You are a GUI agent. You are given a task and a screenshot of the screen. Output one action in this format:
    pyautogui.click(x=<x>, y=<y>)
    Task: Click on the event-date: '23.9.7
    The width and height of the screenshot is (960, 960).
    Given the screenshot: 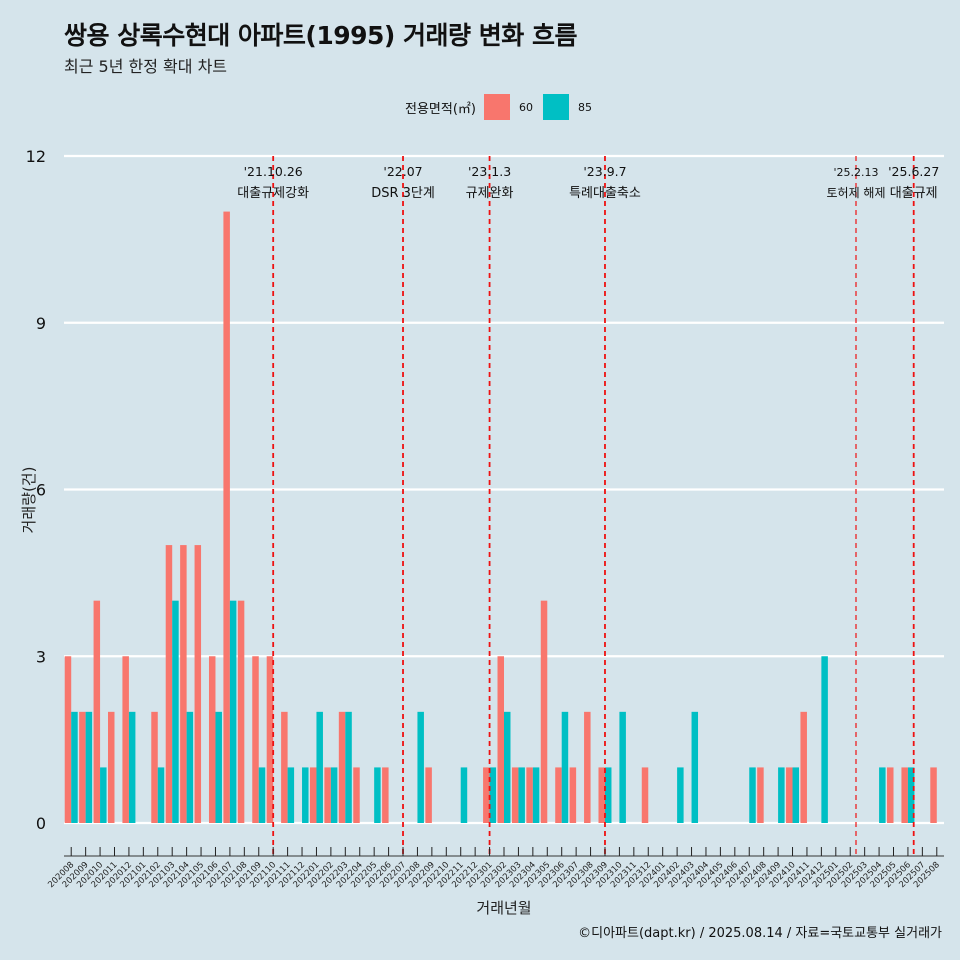 What is the action you would take?
    pyautogui.click(x=604, y=171)
    